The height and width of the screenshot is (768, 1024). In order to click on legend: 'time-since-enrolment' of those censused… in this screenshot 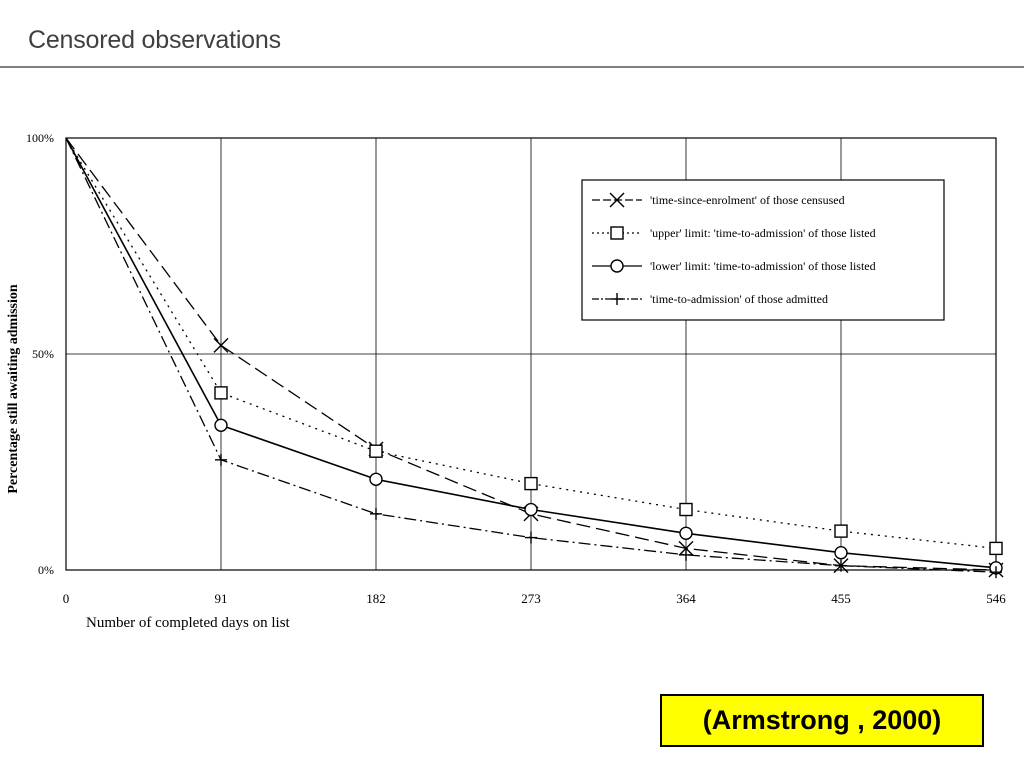, I will do `click(763, 250)`.